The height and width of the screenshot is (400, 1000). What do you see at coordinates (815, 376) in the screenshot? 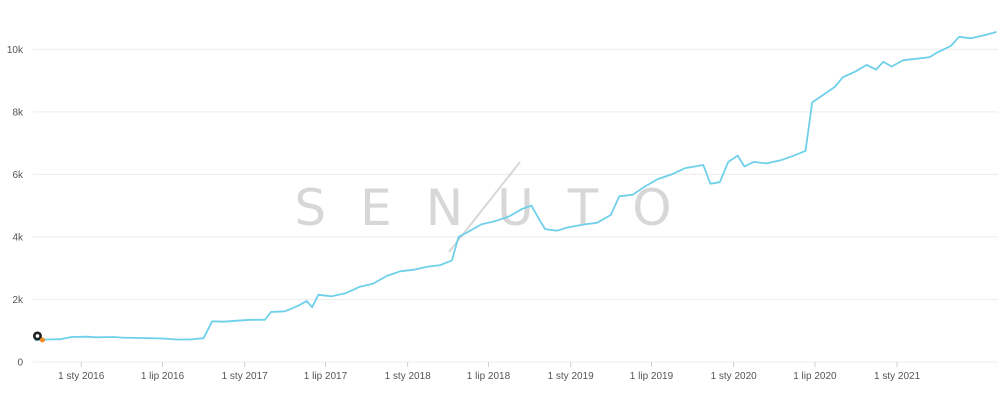
I see `x-tick-label: 1 lip 2020` at bounding box center [815, 376].